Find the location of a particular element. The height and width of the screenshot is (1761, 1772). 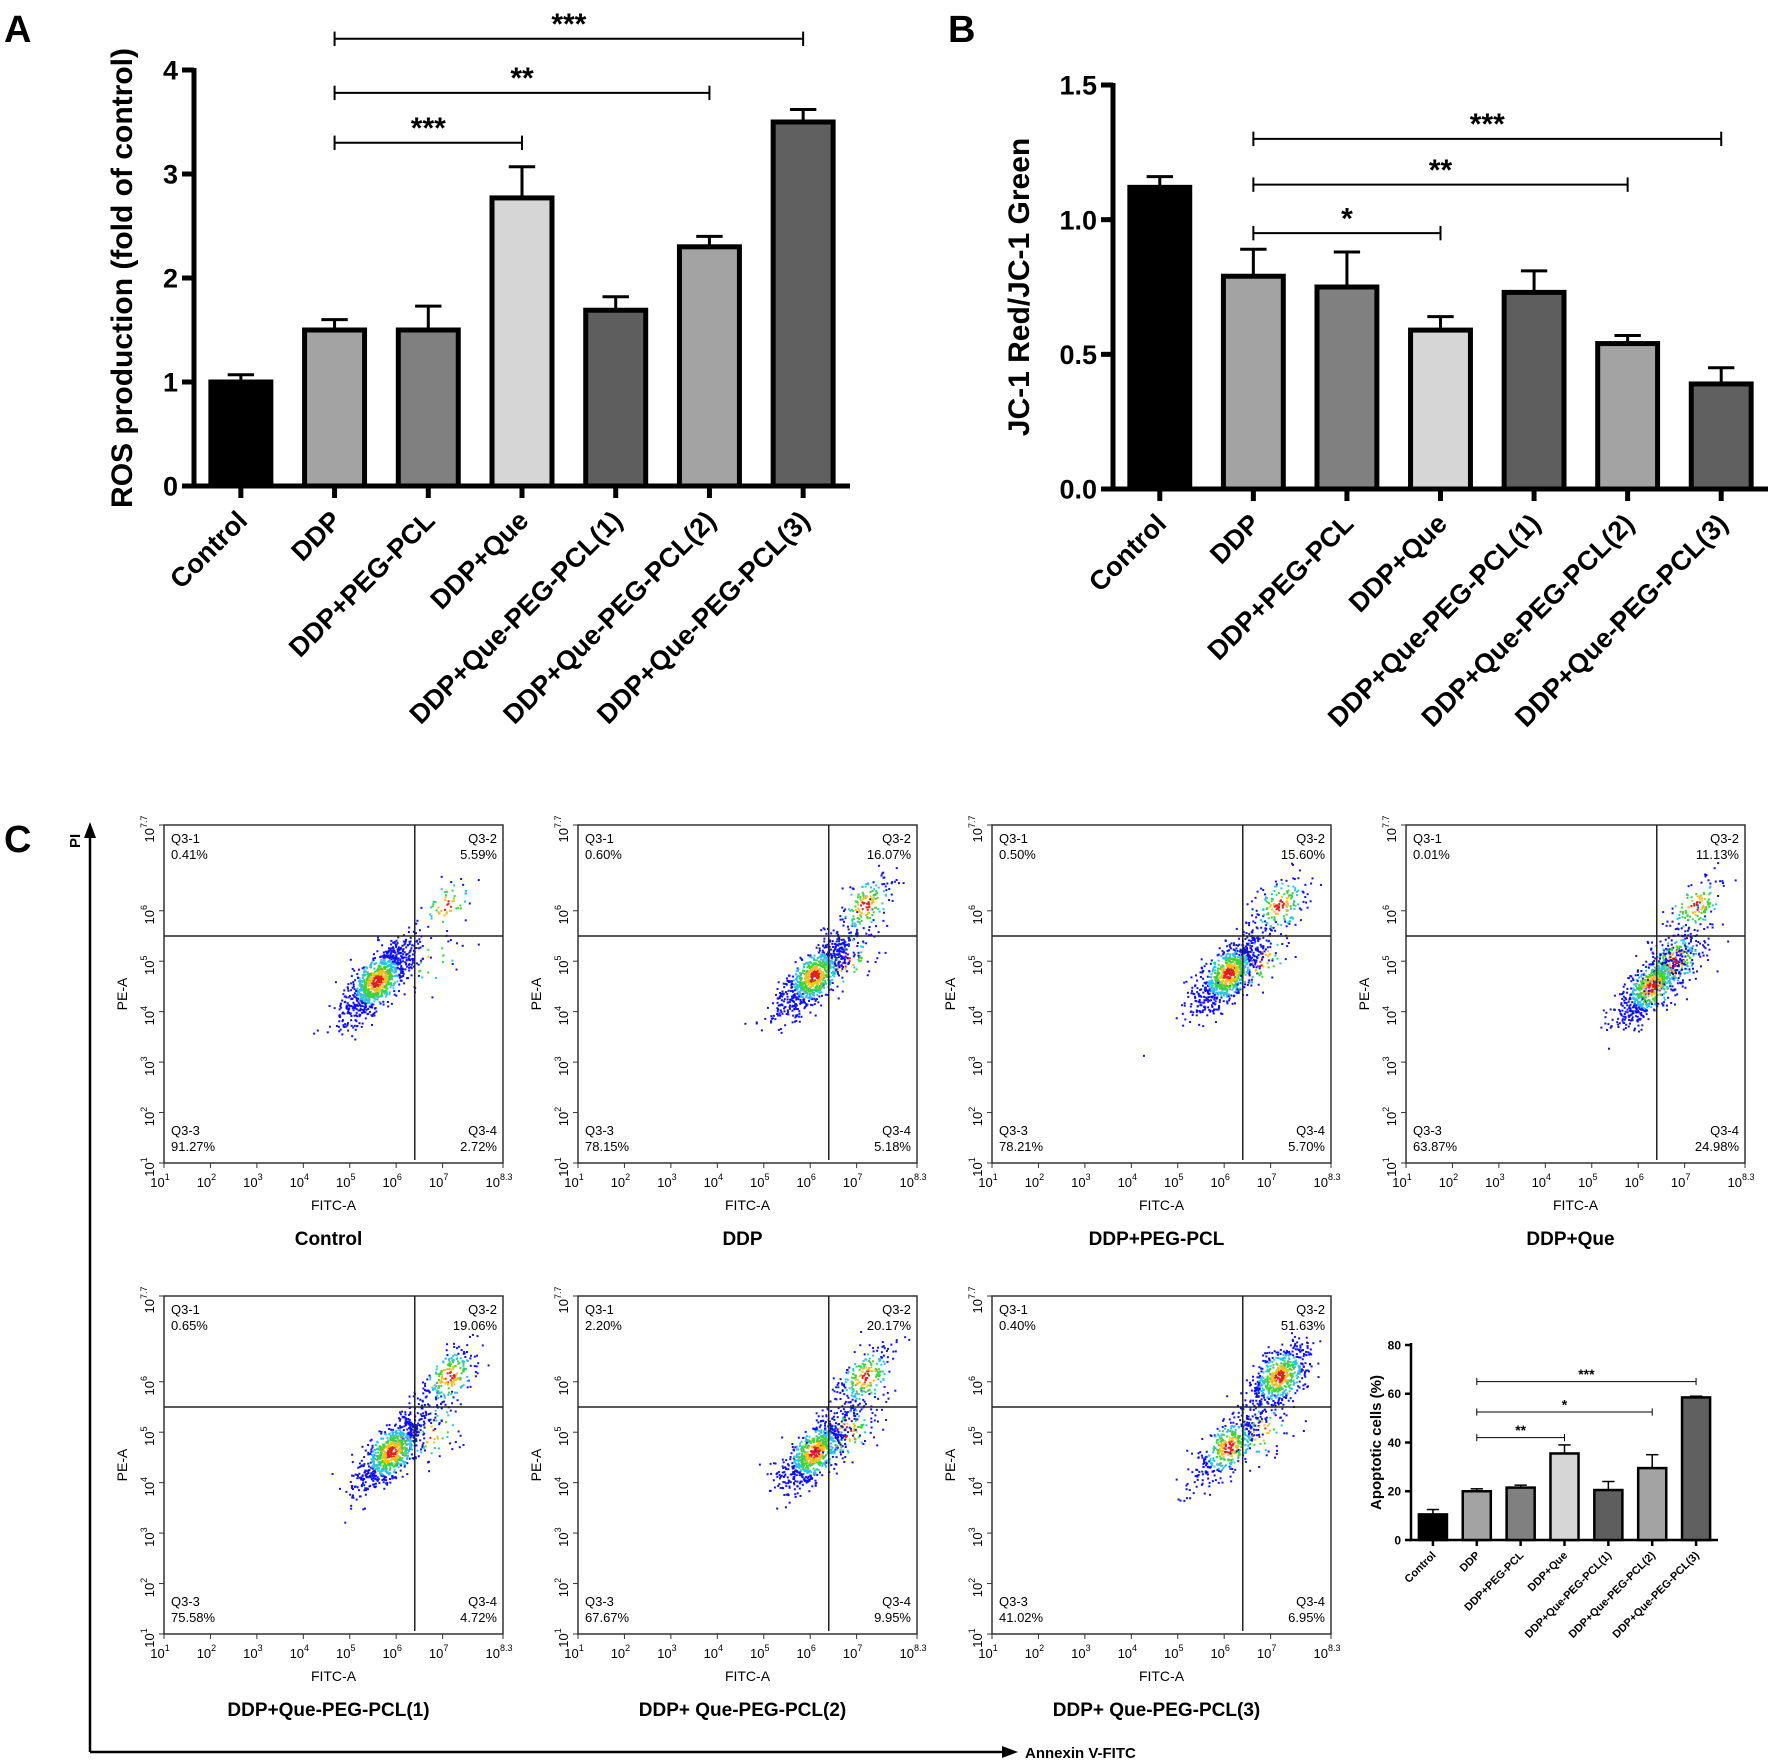

x-tick-label: 108.3 is located at coordinates (499, 1181).